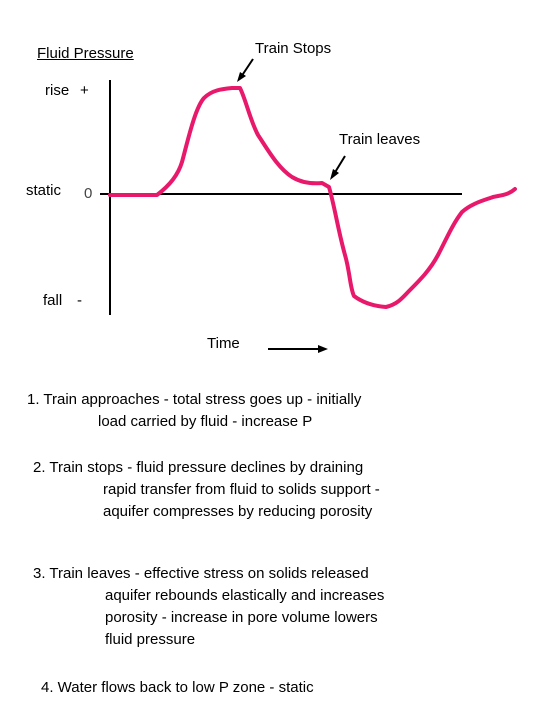 The width and height of the screenshot is (540, 720). Describe the element at coordinates (150, 639) in the screenshot. I see `note-3-line-4: fluid pressure` at that location.